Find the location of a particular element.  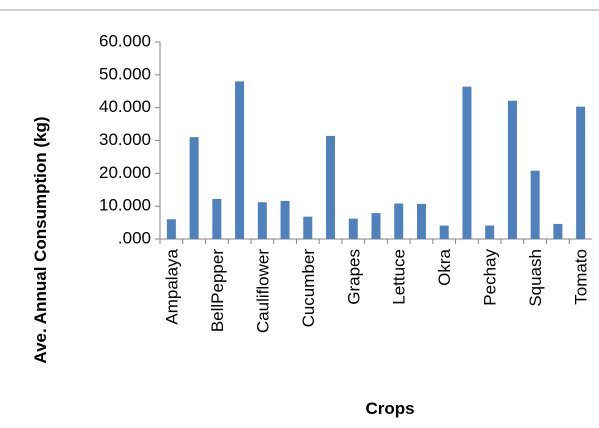

x-tick-label: Grapes is located at coordinates (353, 277).